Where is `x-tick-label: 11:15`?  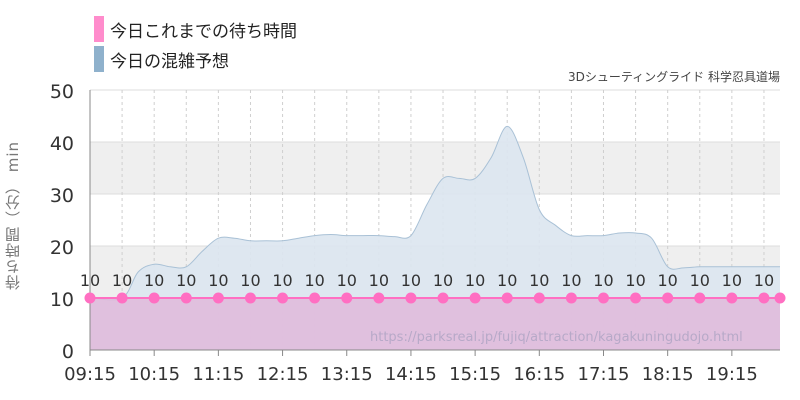 x-tick-label: 11:15 is located at coordinates (218, 374).